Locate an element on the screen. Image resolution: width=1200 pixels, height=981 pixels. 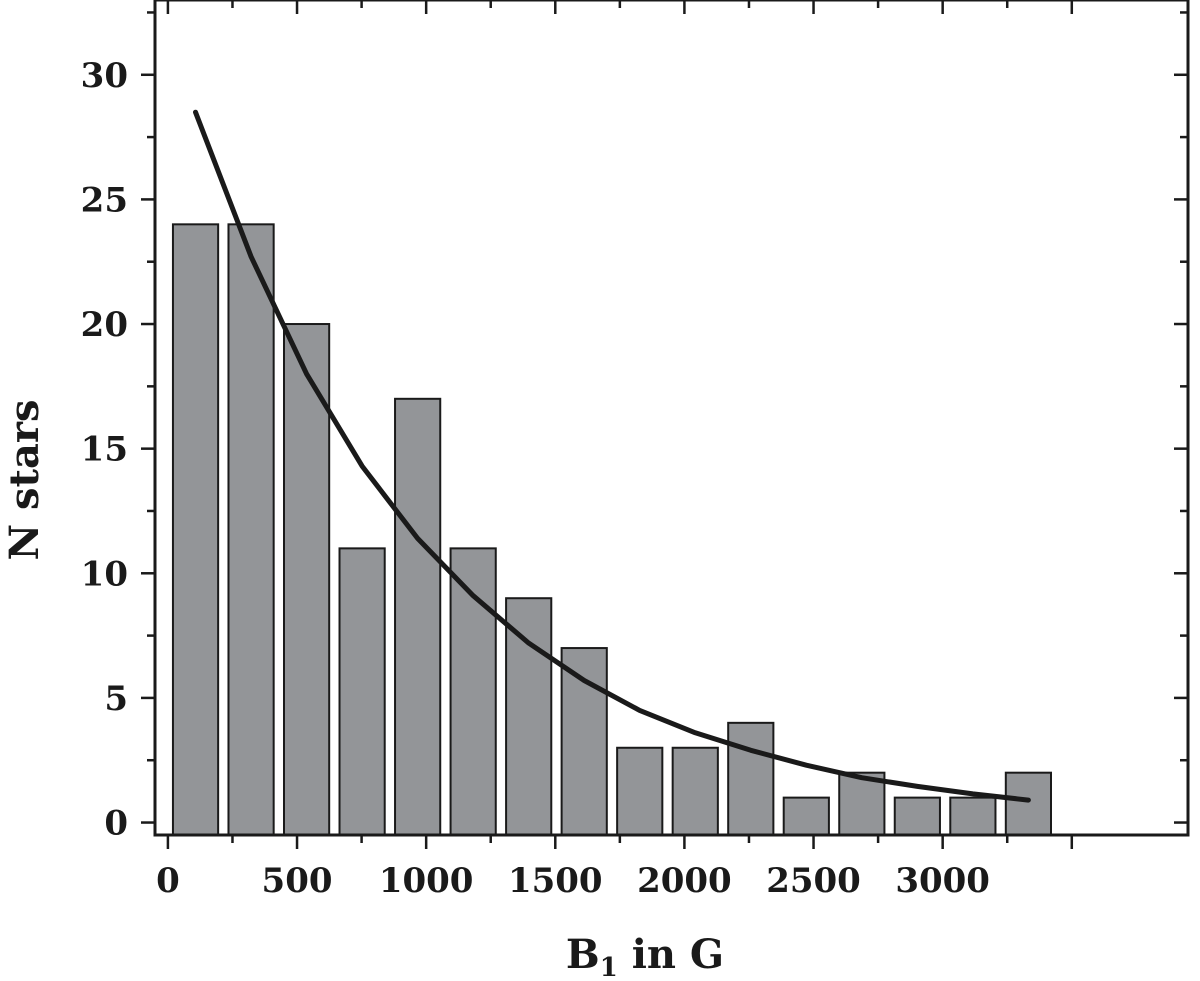
y-tick-label: 30 is located at coordinates (104, 76).